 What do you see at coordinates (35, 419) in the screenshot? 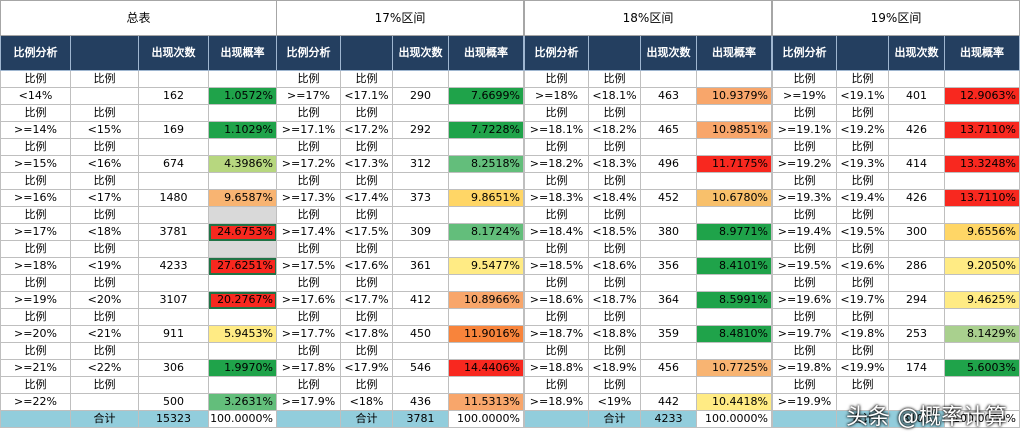
I see `total-blank` at bounding box center [35, 419].